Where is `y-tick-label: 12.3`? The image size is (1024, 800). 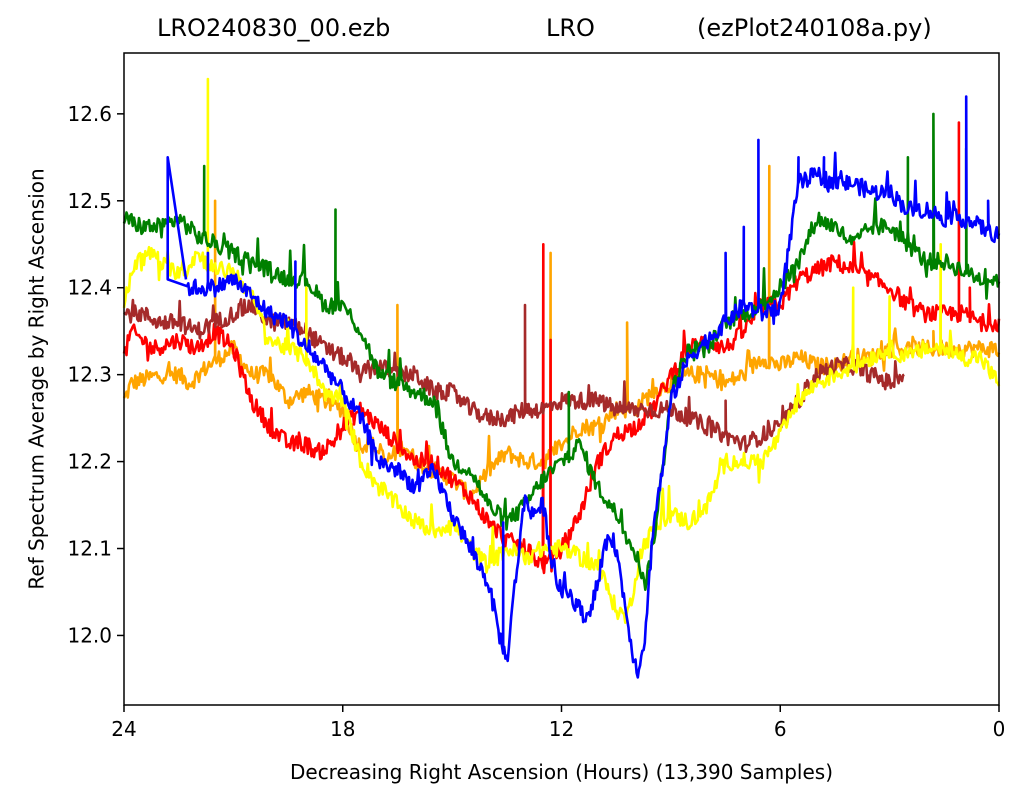
y-tick-label: 12.3 is located at coordinates (89, 375).